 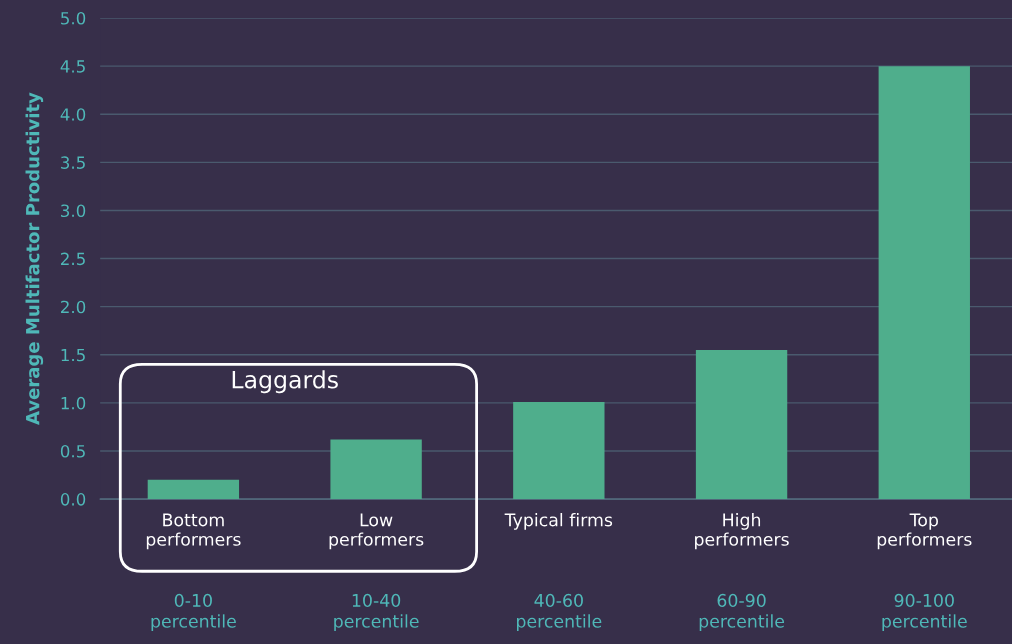 What do you see at coordinates (72, 66) in the screenshot?
I see `y-tick-label: 4.5` at bounding box center [72, 66].